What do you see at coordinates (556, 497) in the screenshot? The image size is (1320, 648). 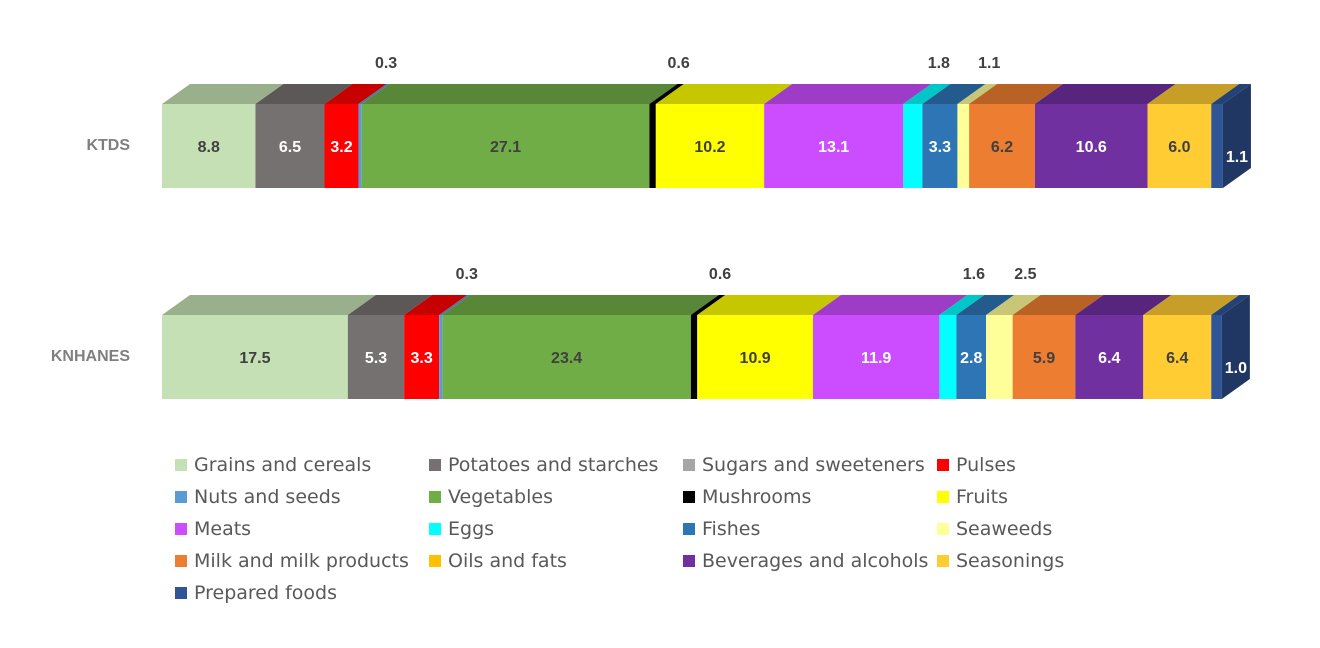 I see `legend-item: Vegetables` at bounding box center [556, 497].